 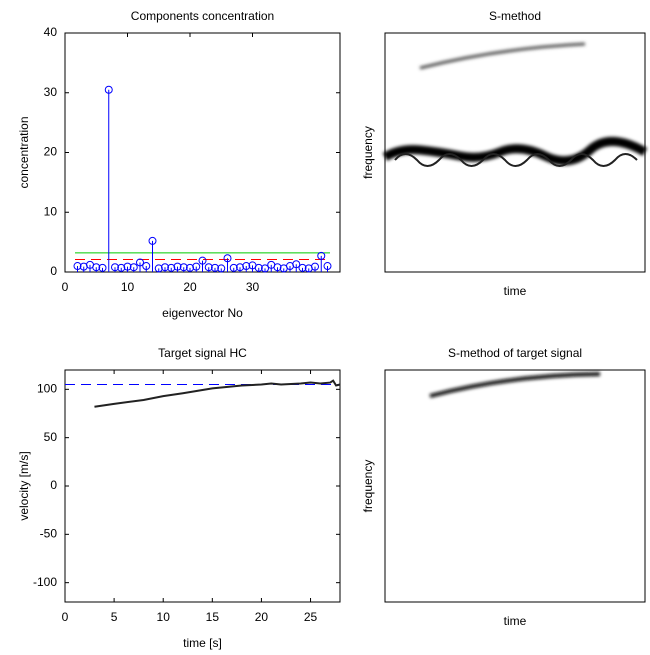 I want to click on y-tick-label: 20, so click(x=51, y=152).